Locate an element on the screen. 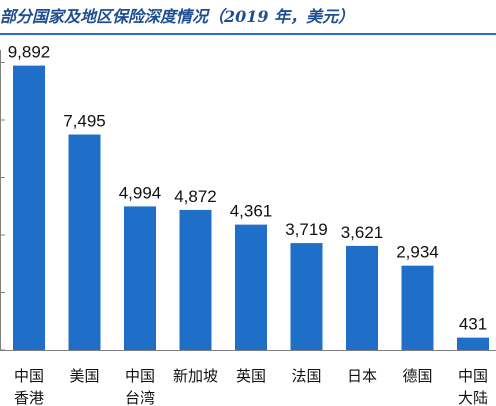 Image resolution: width=496 pixels, height=406 pixels. bar-value-label: 3,621 is located at coordinates (362, 232).